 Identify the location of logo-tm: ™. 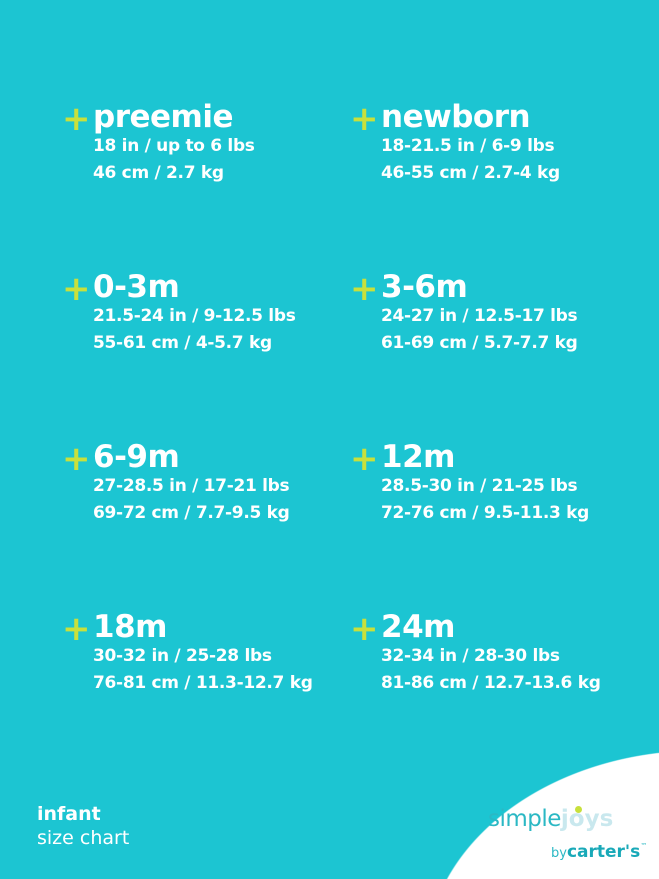
(644, 846).